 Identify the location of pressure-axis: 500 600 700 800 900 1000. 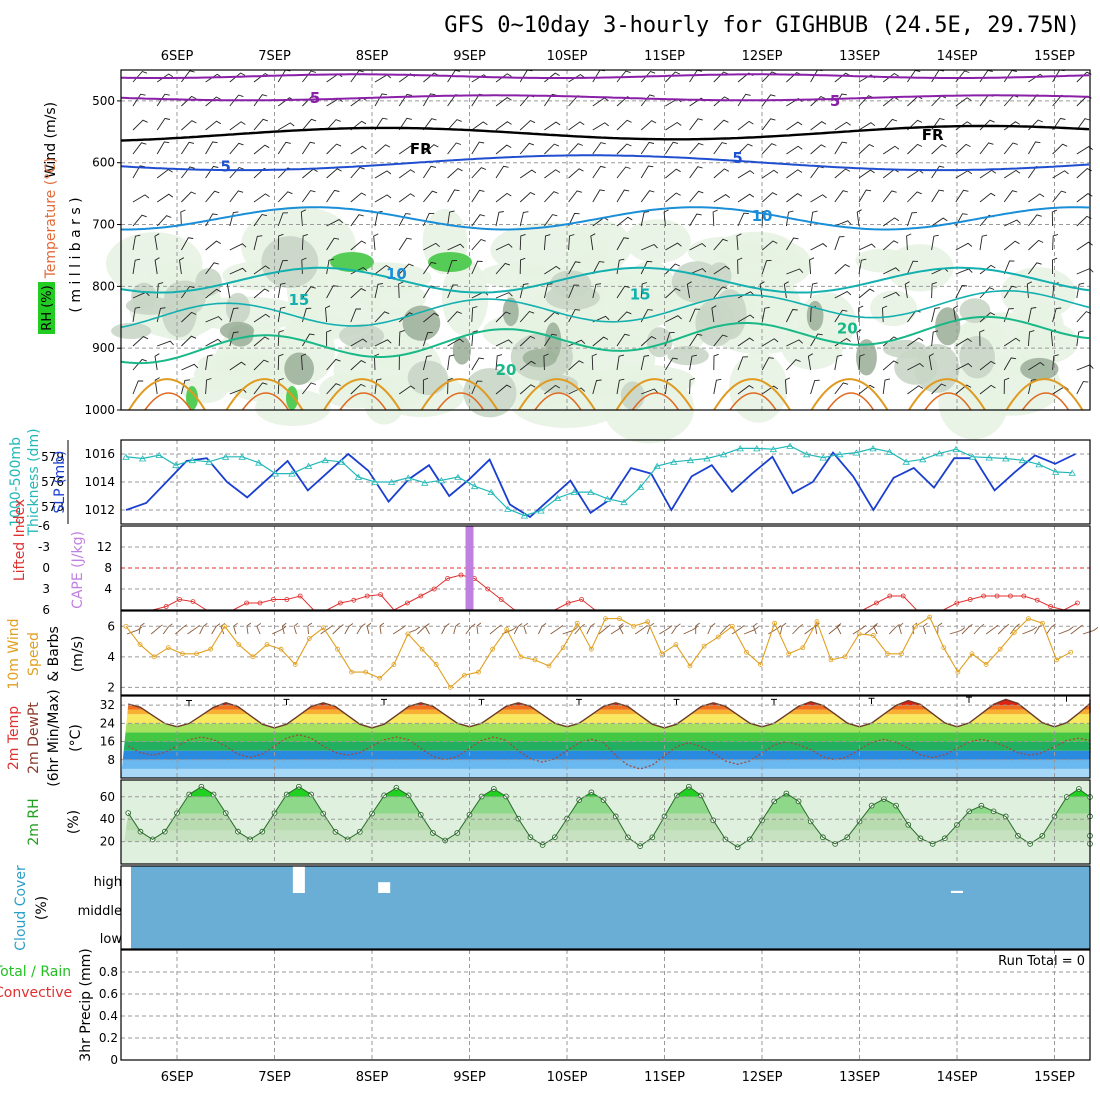
(102, 255).